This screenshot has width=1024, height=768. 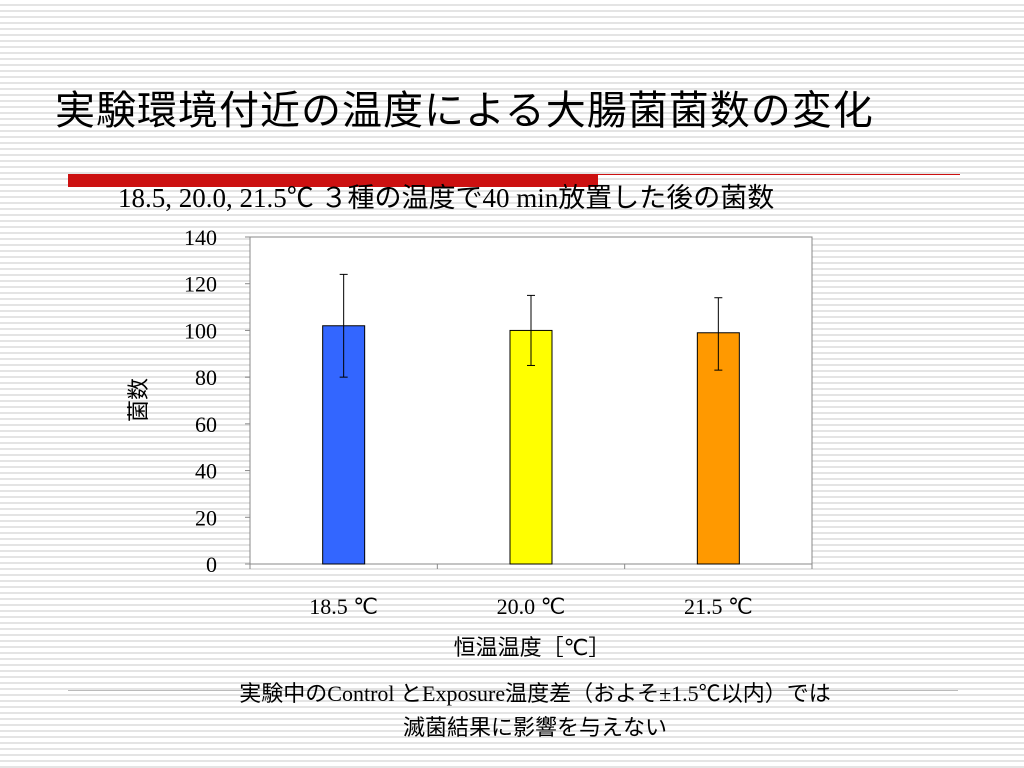 I want to click on chart-subtitle: 18.5, 20.0, 21.5℃ ３種の温度で40 min放置した後の菌数, so click(x=446, y=198).